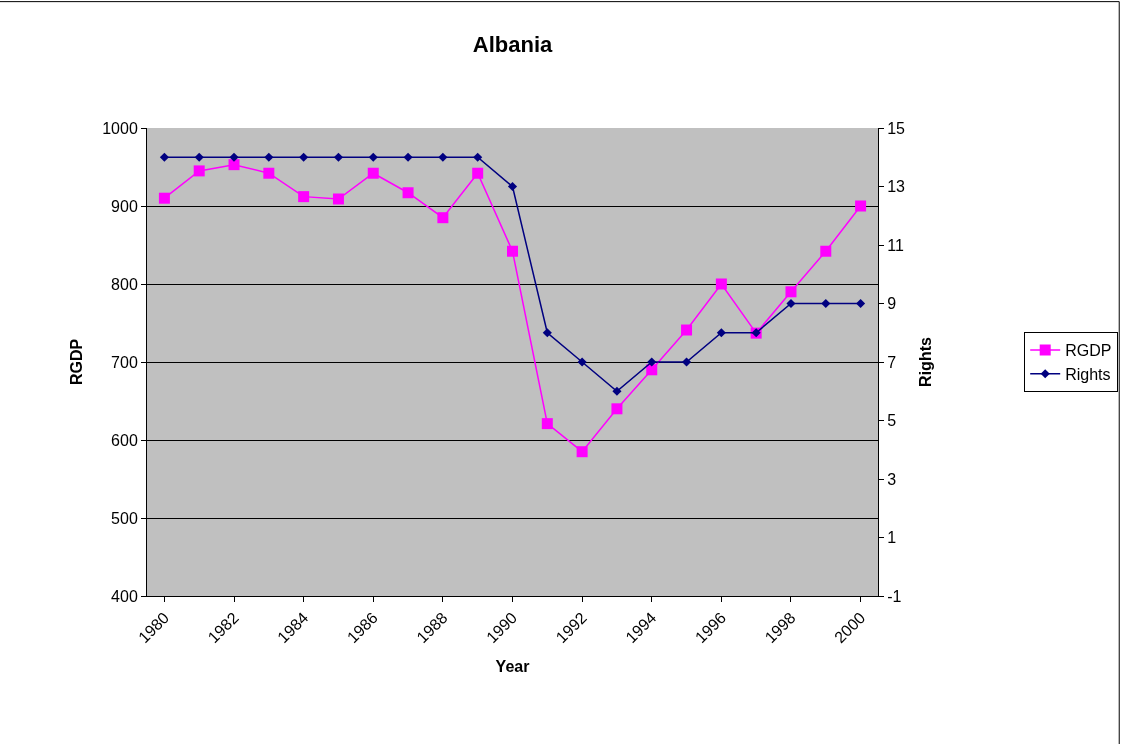  Describe the element at coordinates (124, 440) in the screenshot. I see `y-tick-label: 600` at that location.